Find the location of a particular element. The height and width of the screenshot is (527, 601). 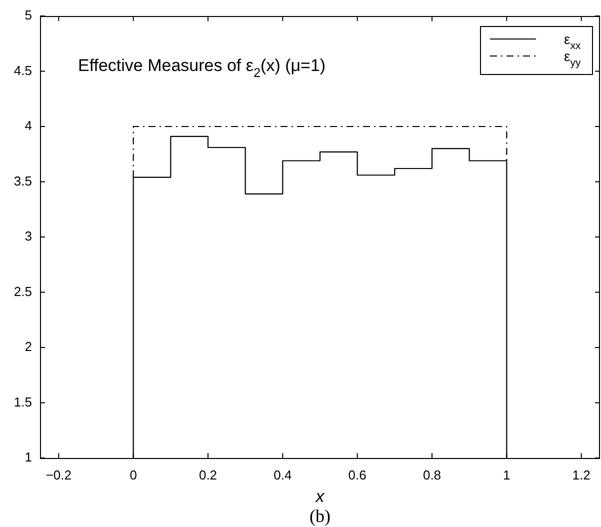

y-tick-label: 4 is located at coordinates (28, 126).